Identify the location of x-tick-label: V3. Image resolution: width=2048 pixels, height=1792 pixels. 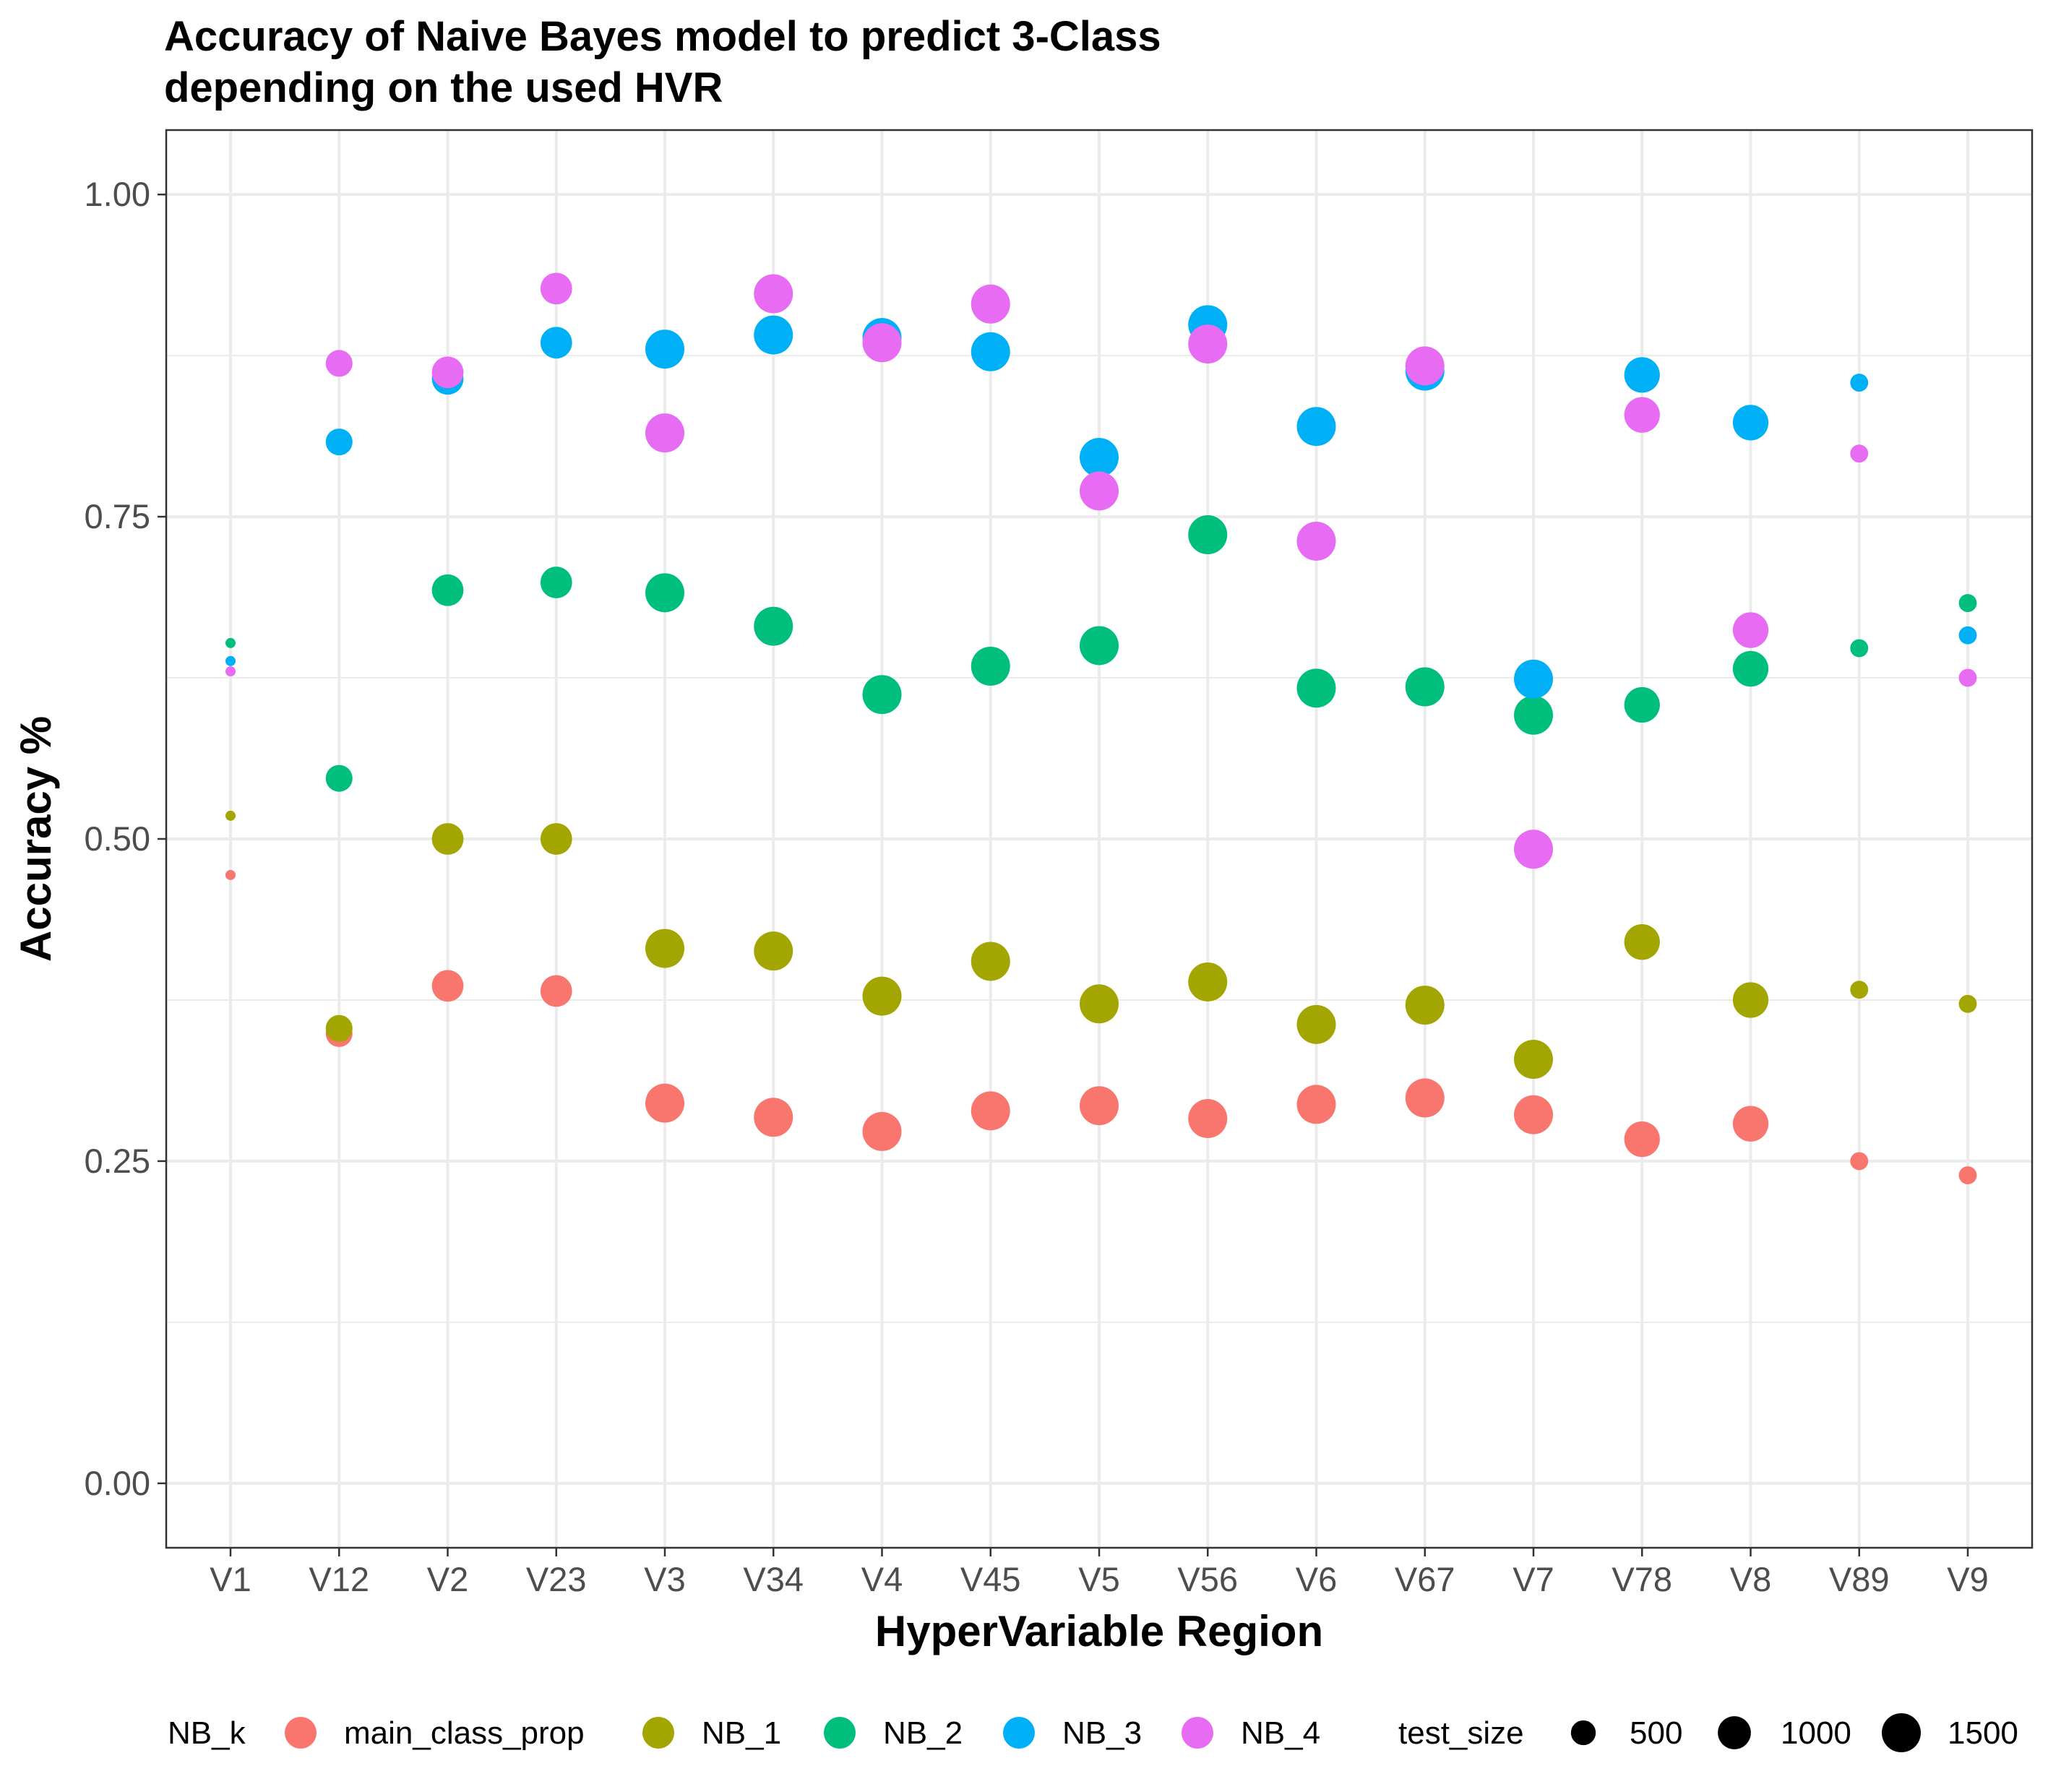
(665, 1579).